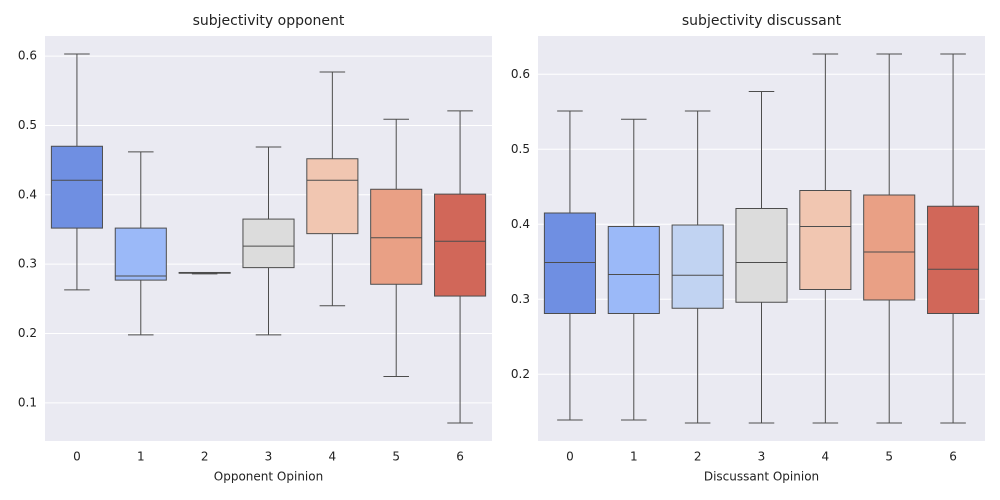  What do you see at coordinates (762, 21) in the screenshot?
I see `chart-title: subjectivity discussant` at bounding box center [762, 21].